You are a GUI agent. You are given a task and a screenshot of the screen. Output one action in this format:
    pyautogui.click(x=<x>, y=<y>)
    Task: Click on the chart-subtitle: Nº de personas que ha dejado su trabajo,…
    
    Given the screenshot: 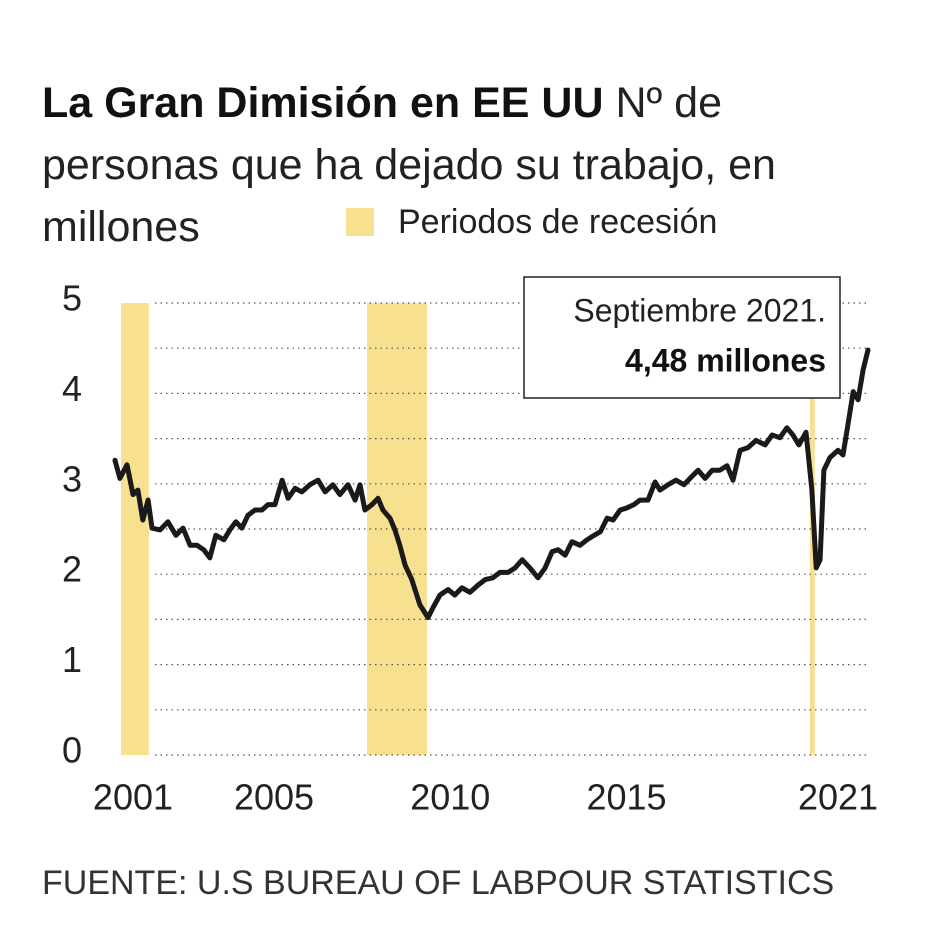 What is the action you would take?
    pyautogui.click(x=409, y=165)
    